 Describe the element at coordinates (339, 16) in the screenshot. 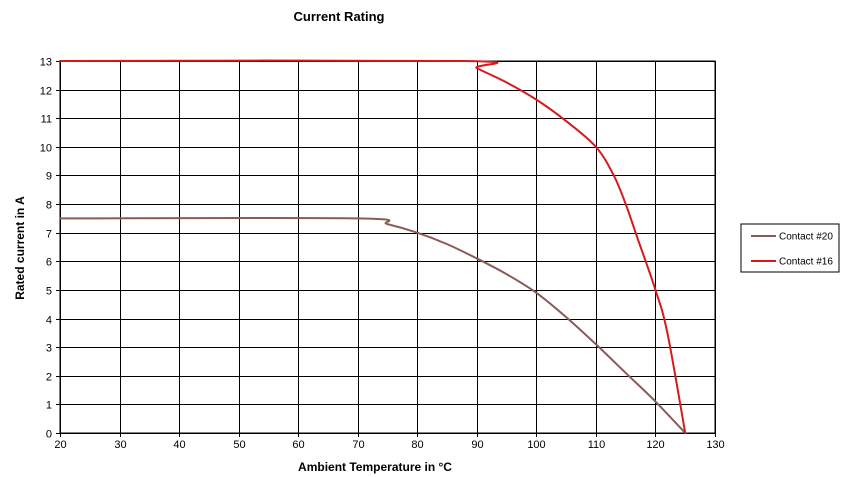

I see `chart-title: Current Rating` at that location.